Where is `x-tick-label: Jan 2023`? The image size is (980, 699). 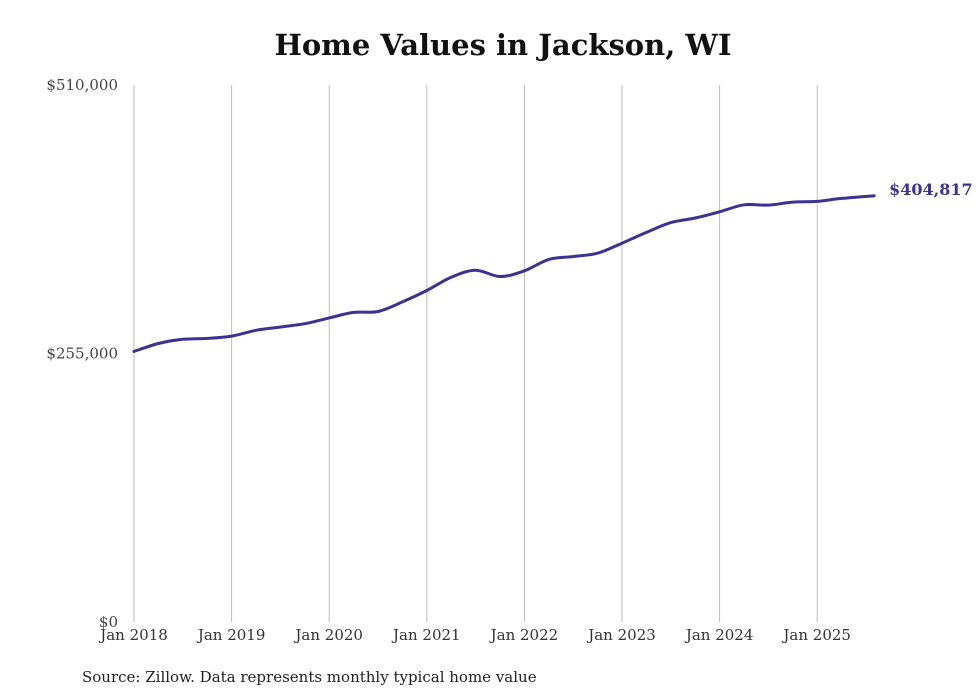 x-tick-label: Jan 2023 is located at coordinates (621, 635).